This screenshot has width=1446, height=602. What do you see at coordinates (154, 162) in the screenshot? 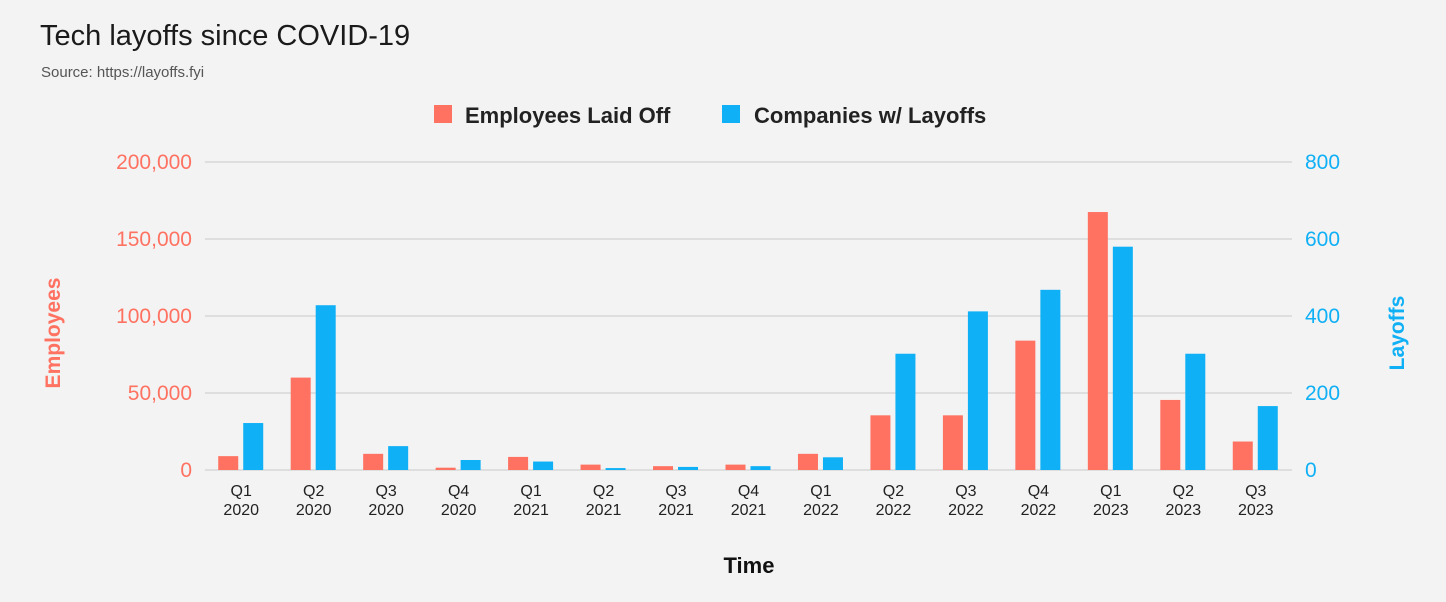
I see `left-axis-tick-label: 200,000` at bounding box center [154, 162].